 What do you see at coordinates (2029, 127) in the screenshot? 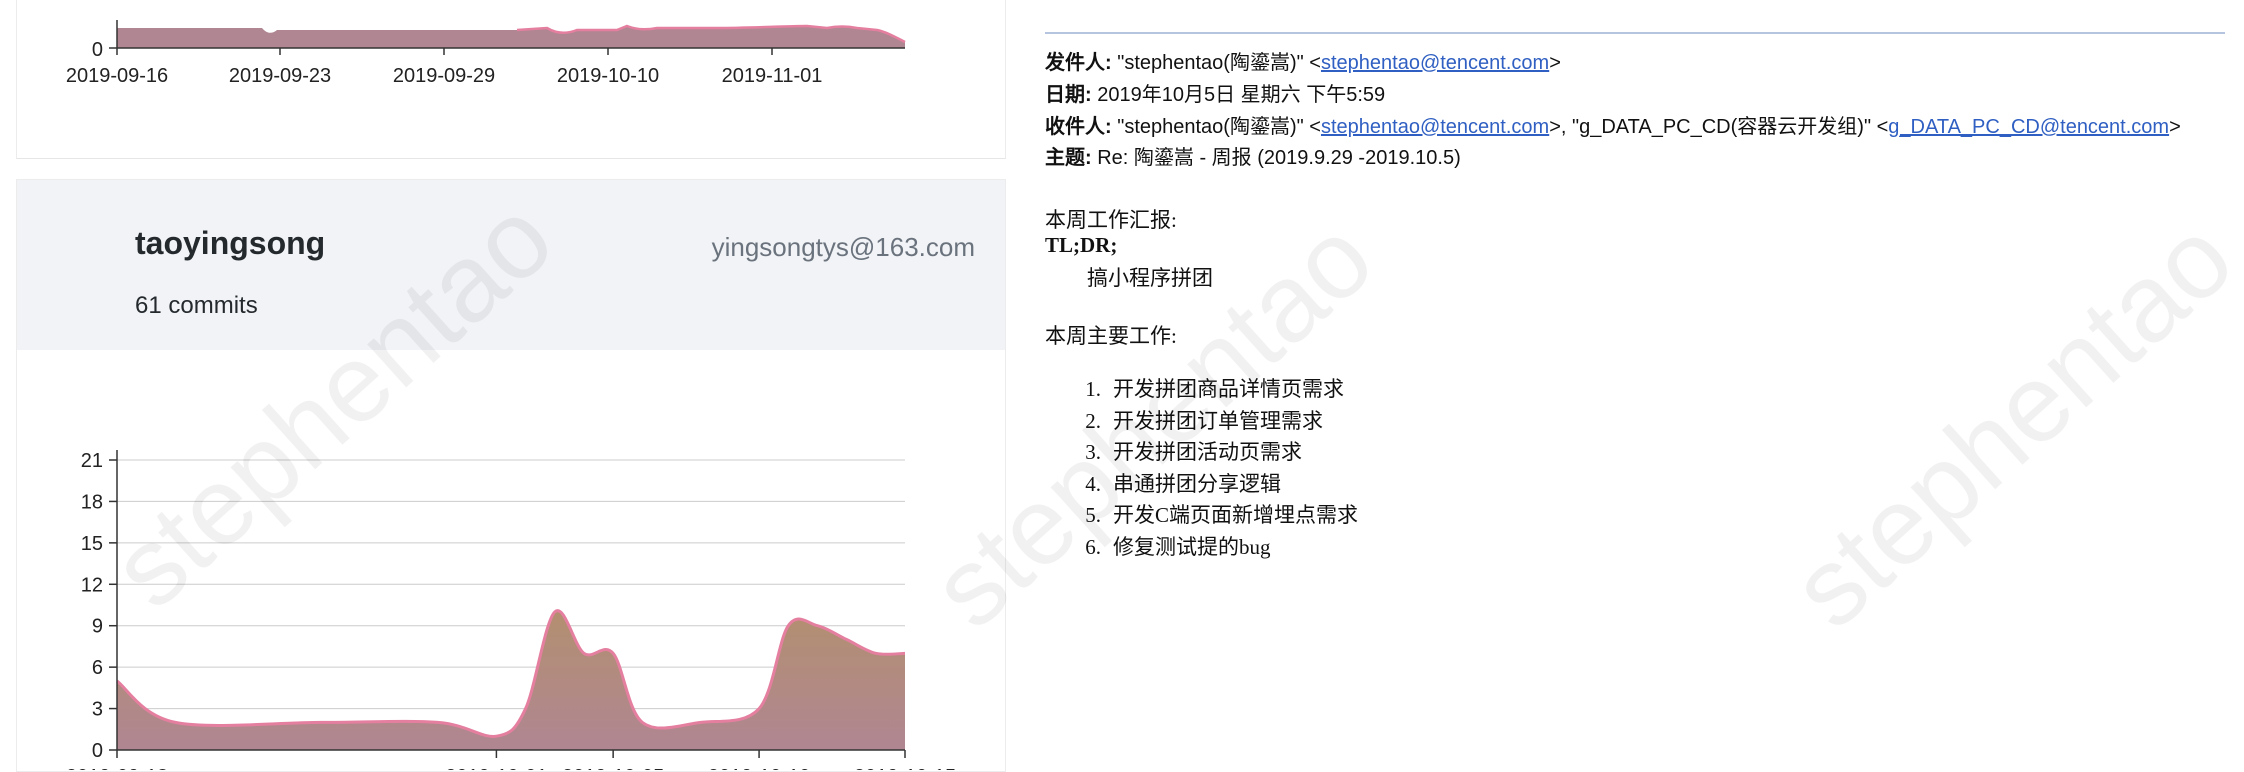
I see `email-to-link: g_DATA_PC_CD@tencent.com` at bounding box center [2029, 127].